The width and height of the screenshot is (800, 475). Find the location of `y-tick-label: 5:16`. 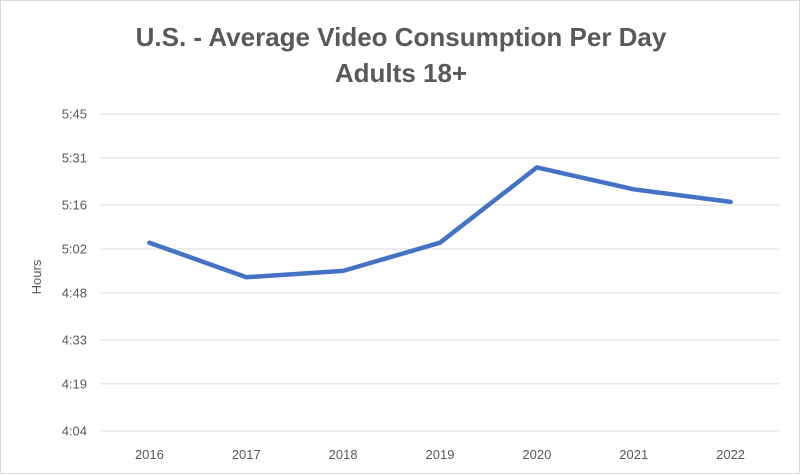

y-tick-label: 5:16 is located at coordinates (74, 205).